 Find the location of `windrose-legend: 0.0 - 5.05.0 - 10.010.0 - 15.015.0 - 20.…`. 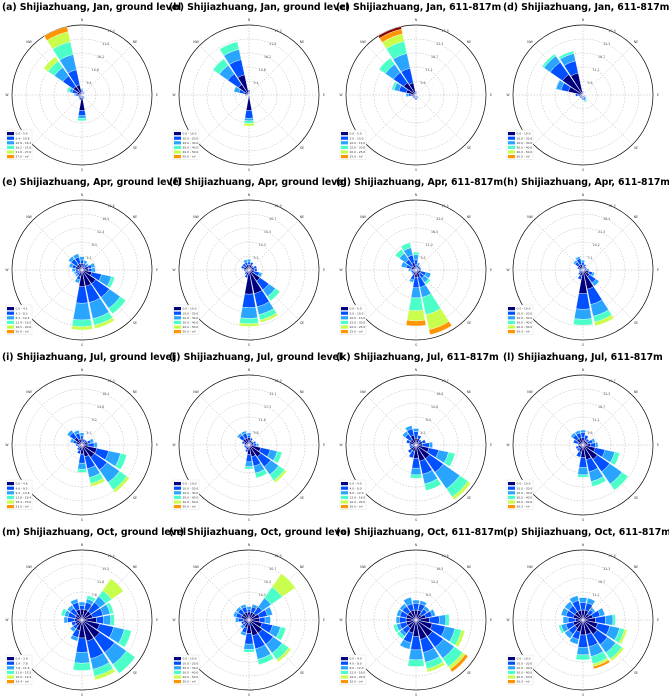

windrose-legend: 0.0 - 5.05.0 - 10.010.0 - 15.015.0 - 20.… is located at coordinates (353, 319).